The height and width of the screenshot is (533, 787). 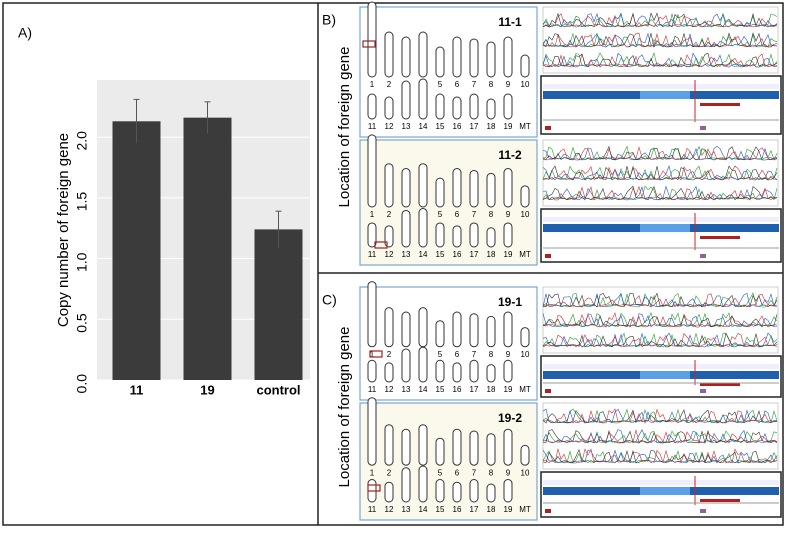 I want to click on sample-label: 11-2, so click(x=510, y=155).